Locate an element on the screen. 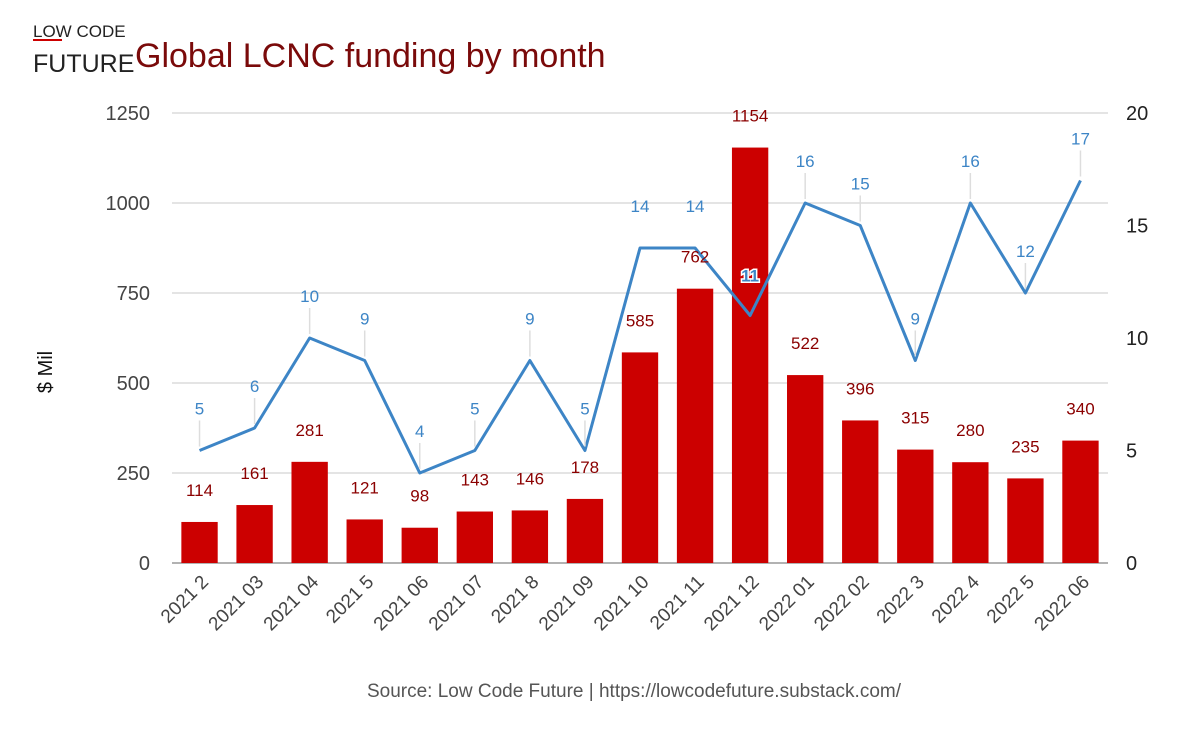 Image resolution: width=1196 pixels, height=738 pixels. y2-tick-label: 15 is located at coordinates (1137, 227).